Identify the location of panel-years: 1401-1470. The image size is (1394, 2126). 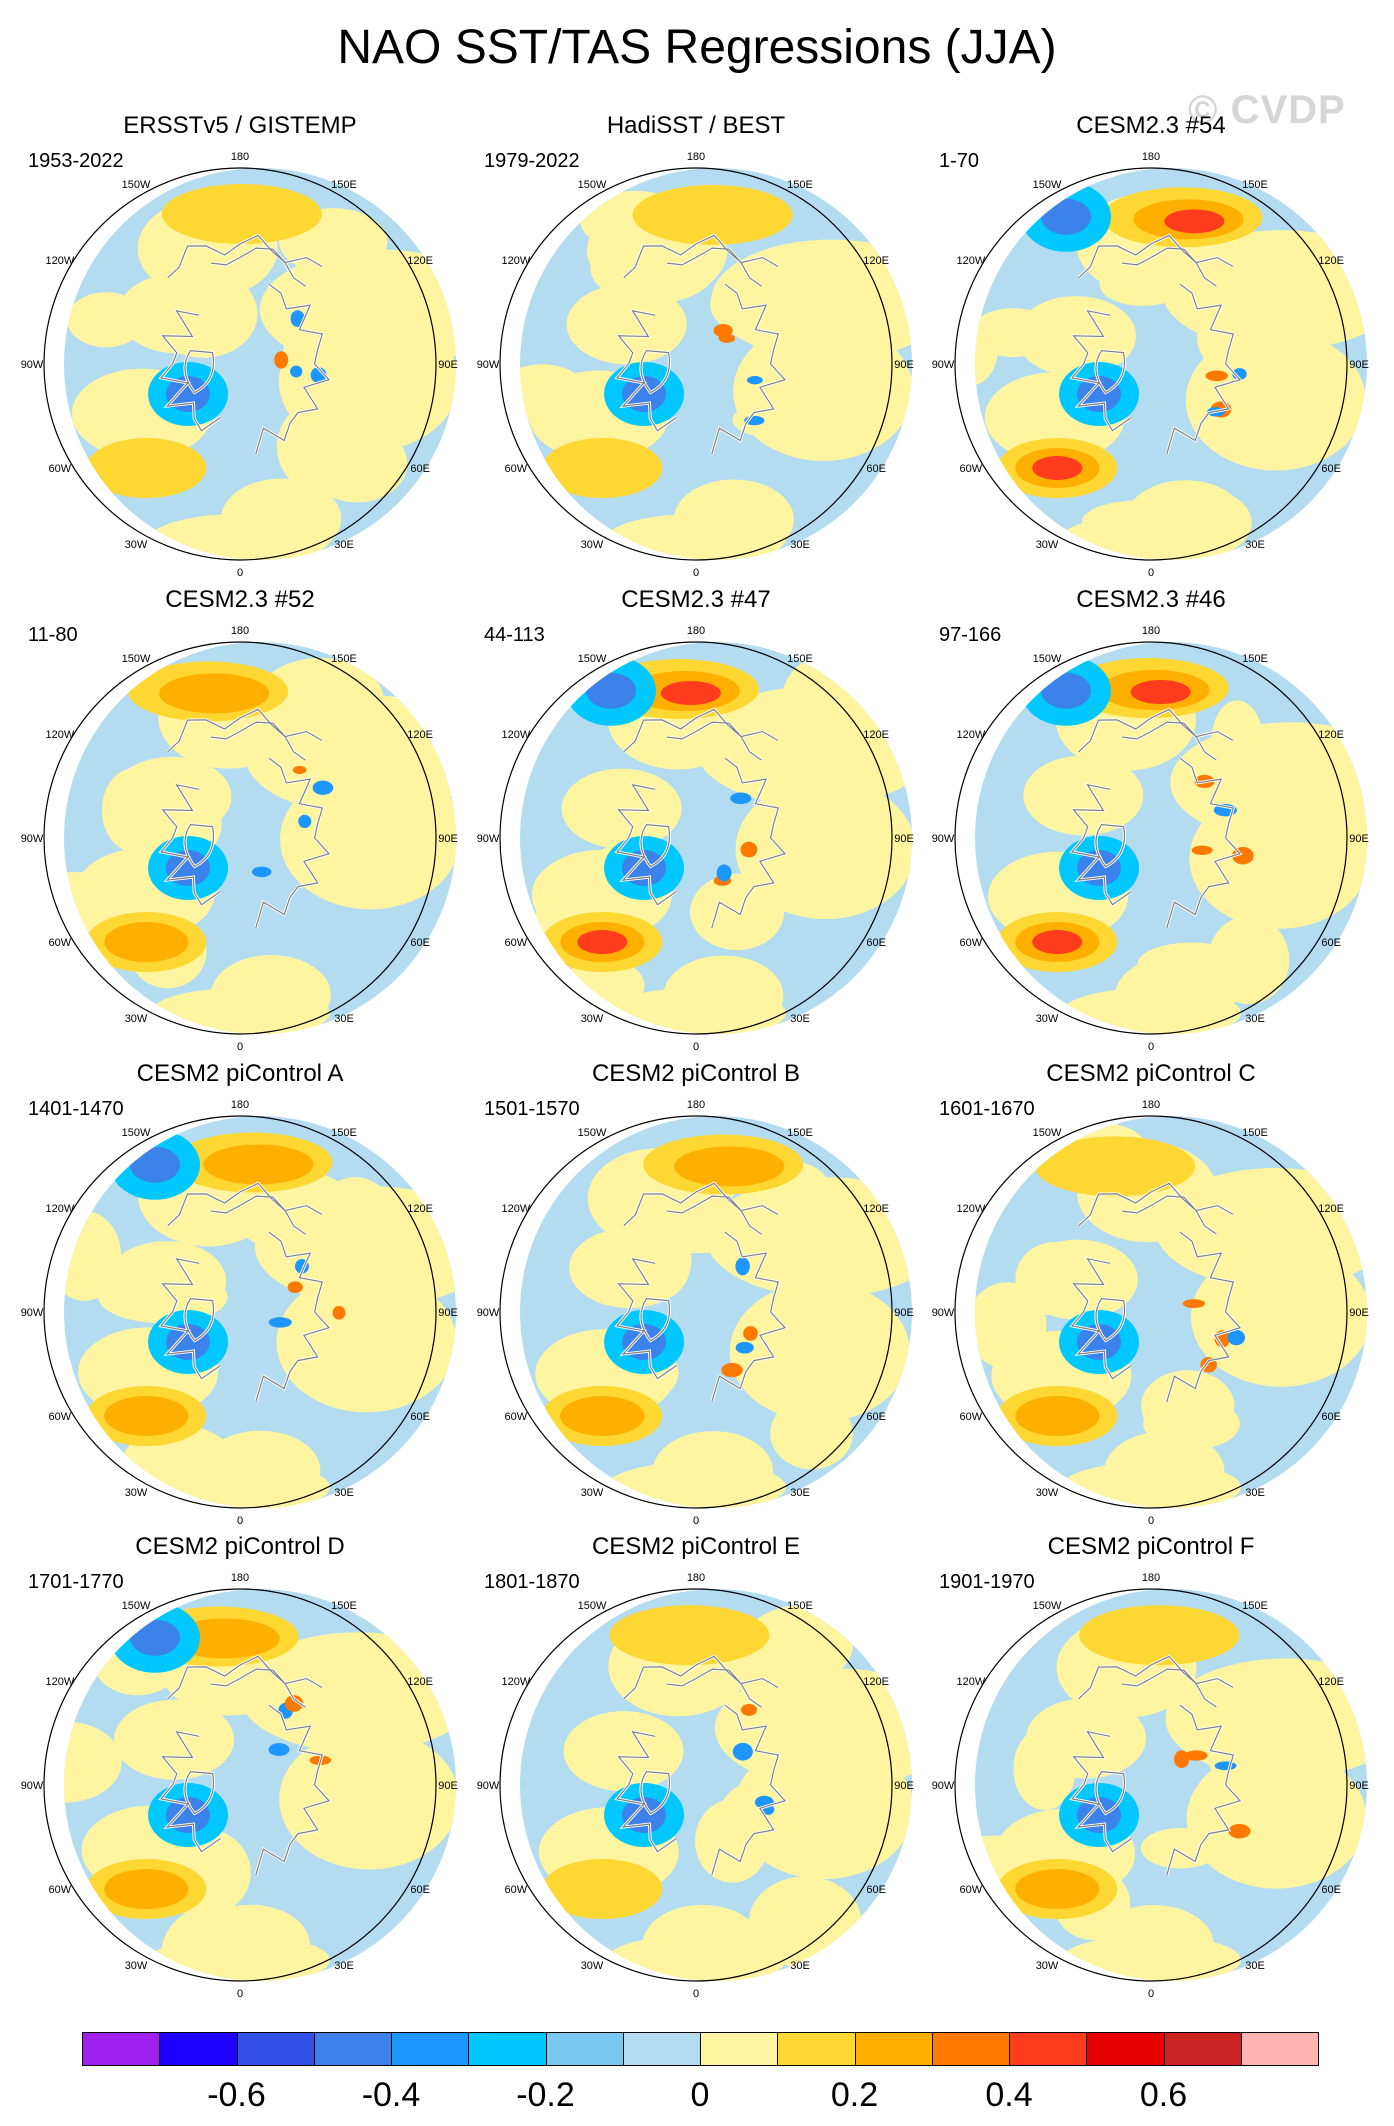
(76, 1109).